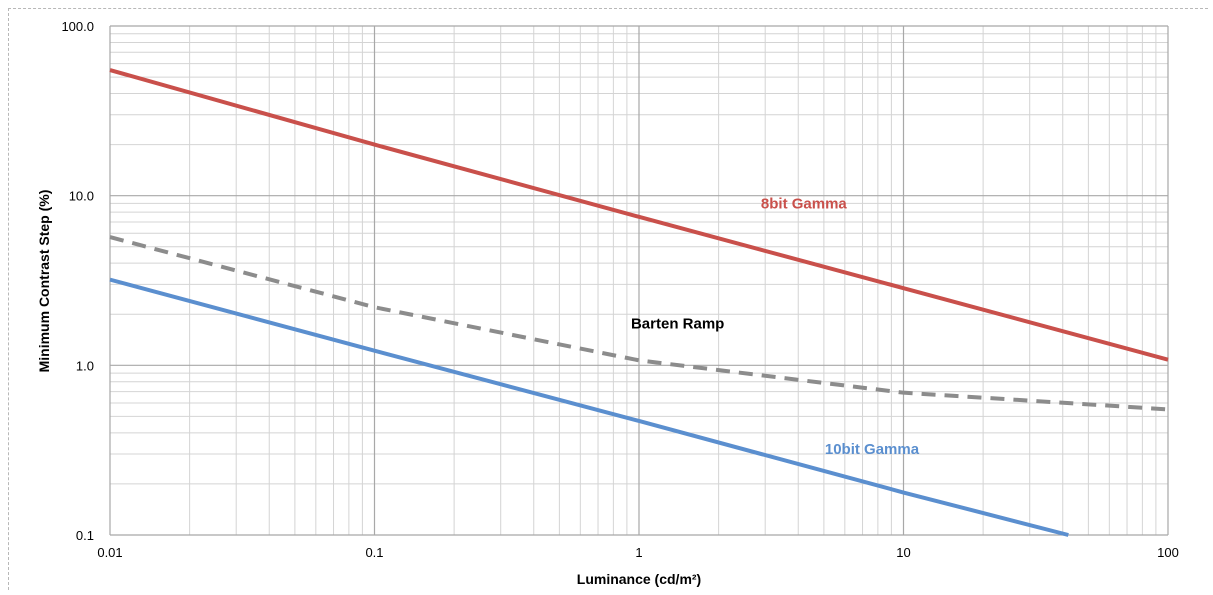 The height and width of the screenshot is (595, 1213). Describe the element at coordinates (77, 281) in the screenshot. I see `y-tick-labels: 0.1 1.0 10.0 100.0` at that location.